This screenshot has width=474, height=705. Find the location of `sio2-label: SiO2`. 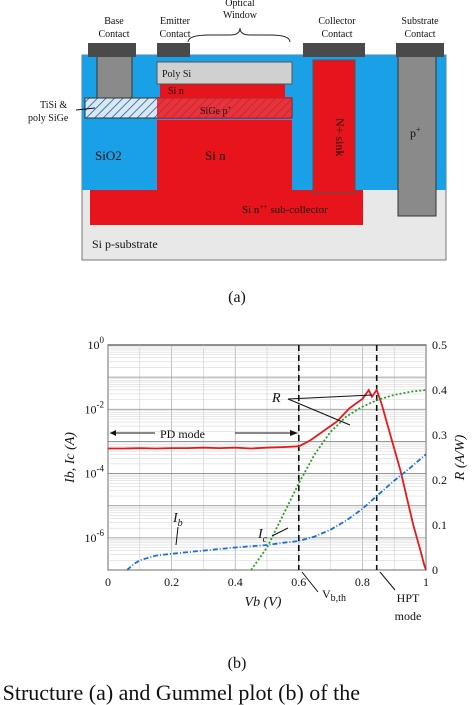

sio2-label: SiO2 is located at coordinates (108, 155).